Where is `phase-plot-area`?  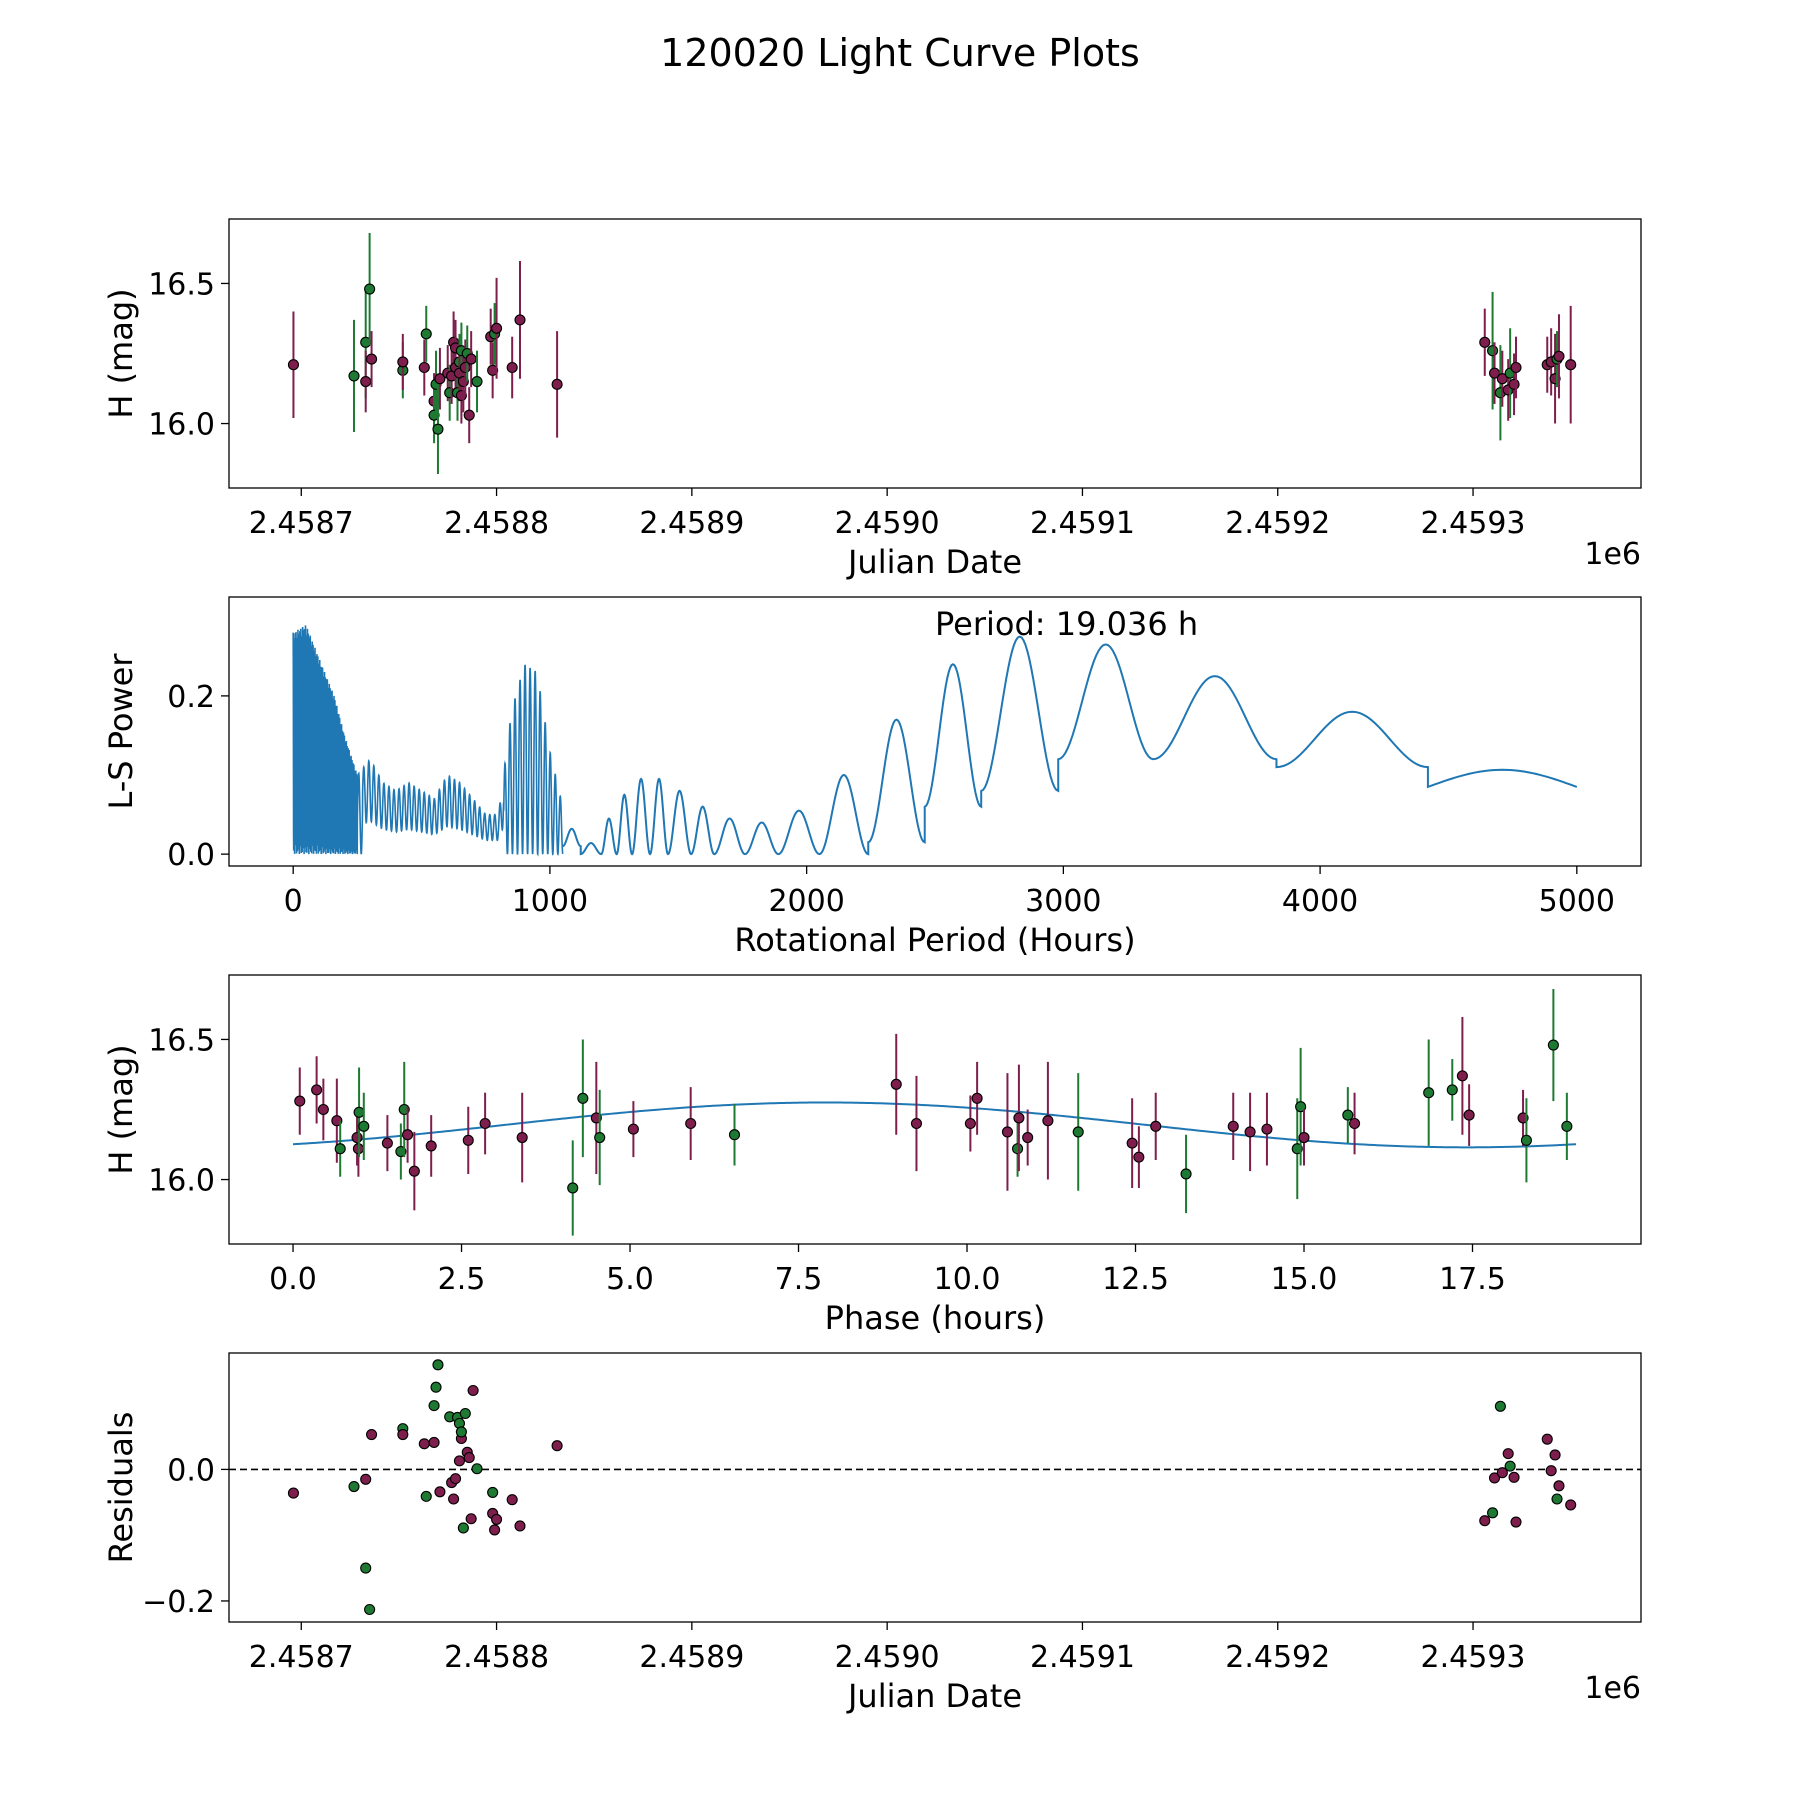 phase-plot-area is located at coordinates (934, 1112).